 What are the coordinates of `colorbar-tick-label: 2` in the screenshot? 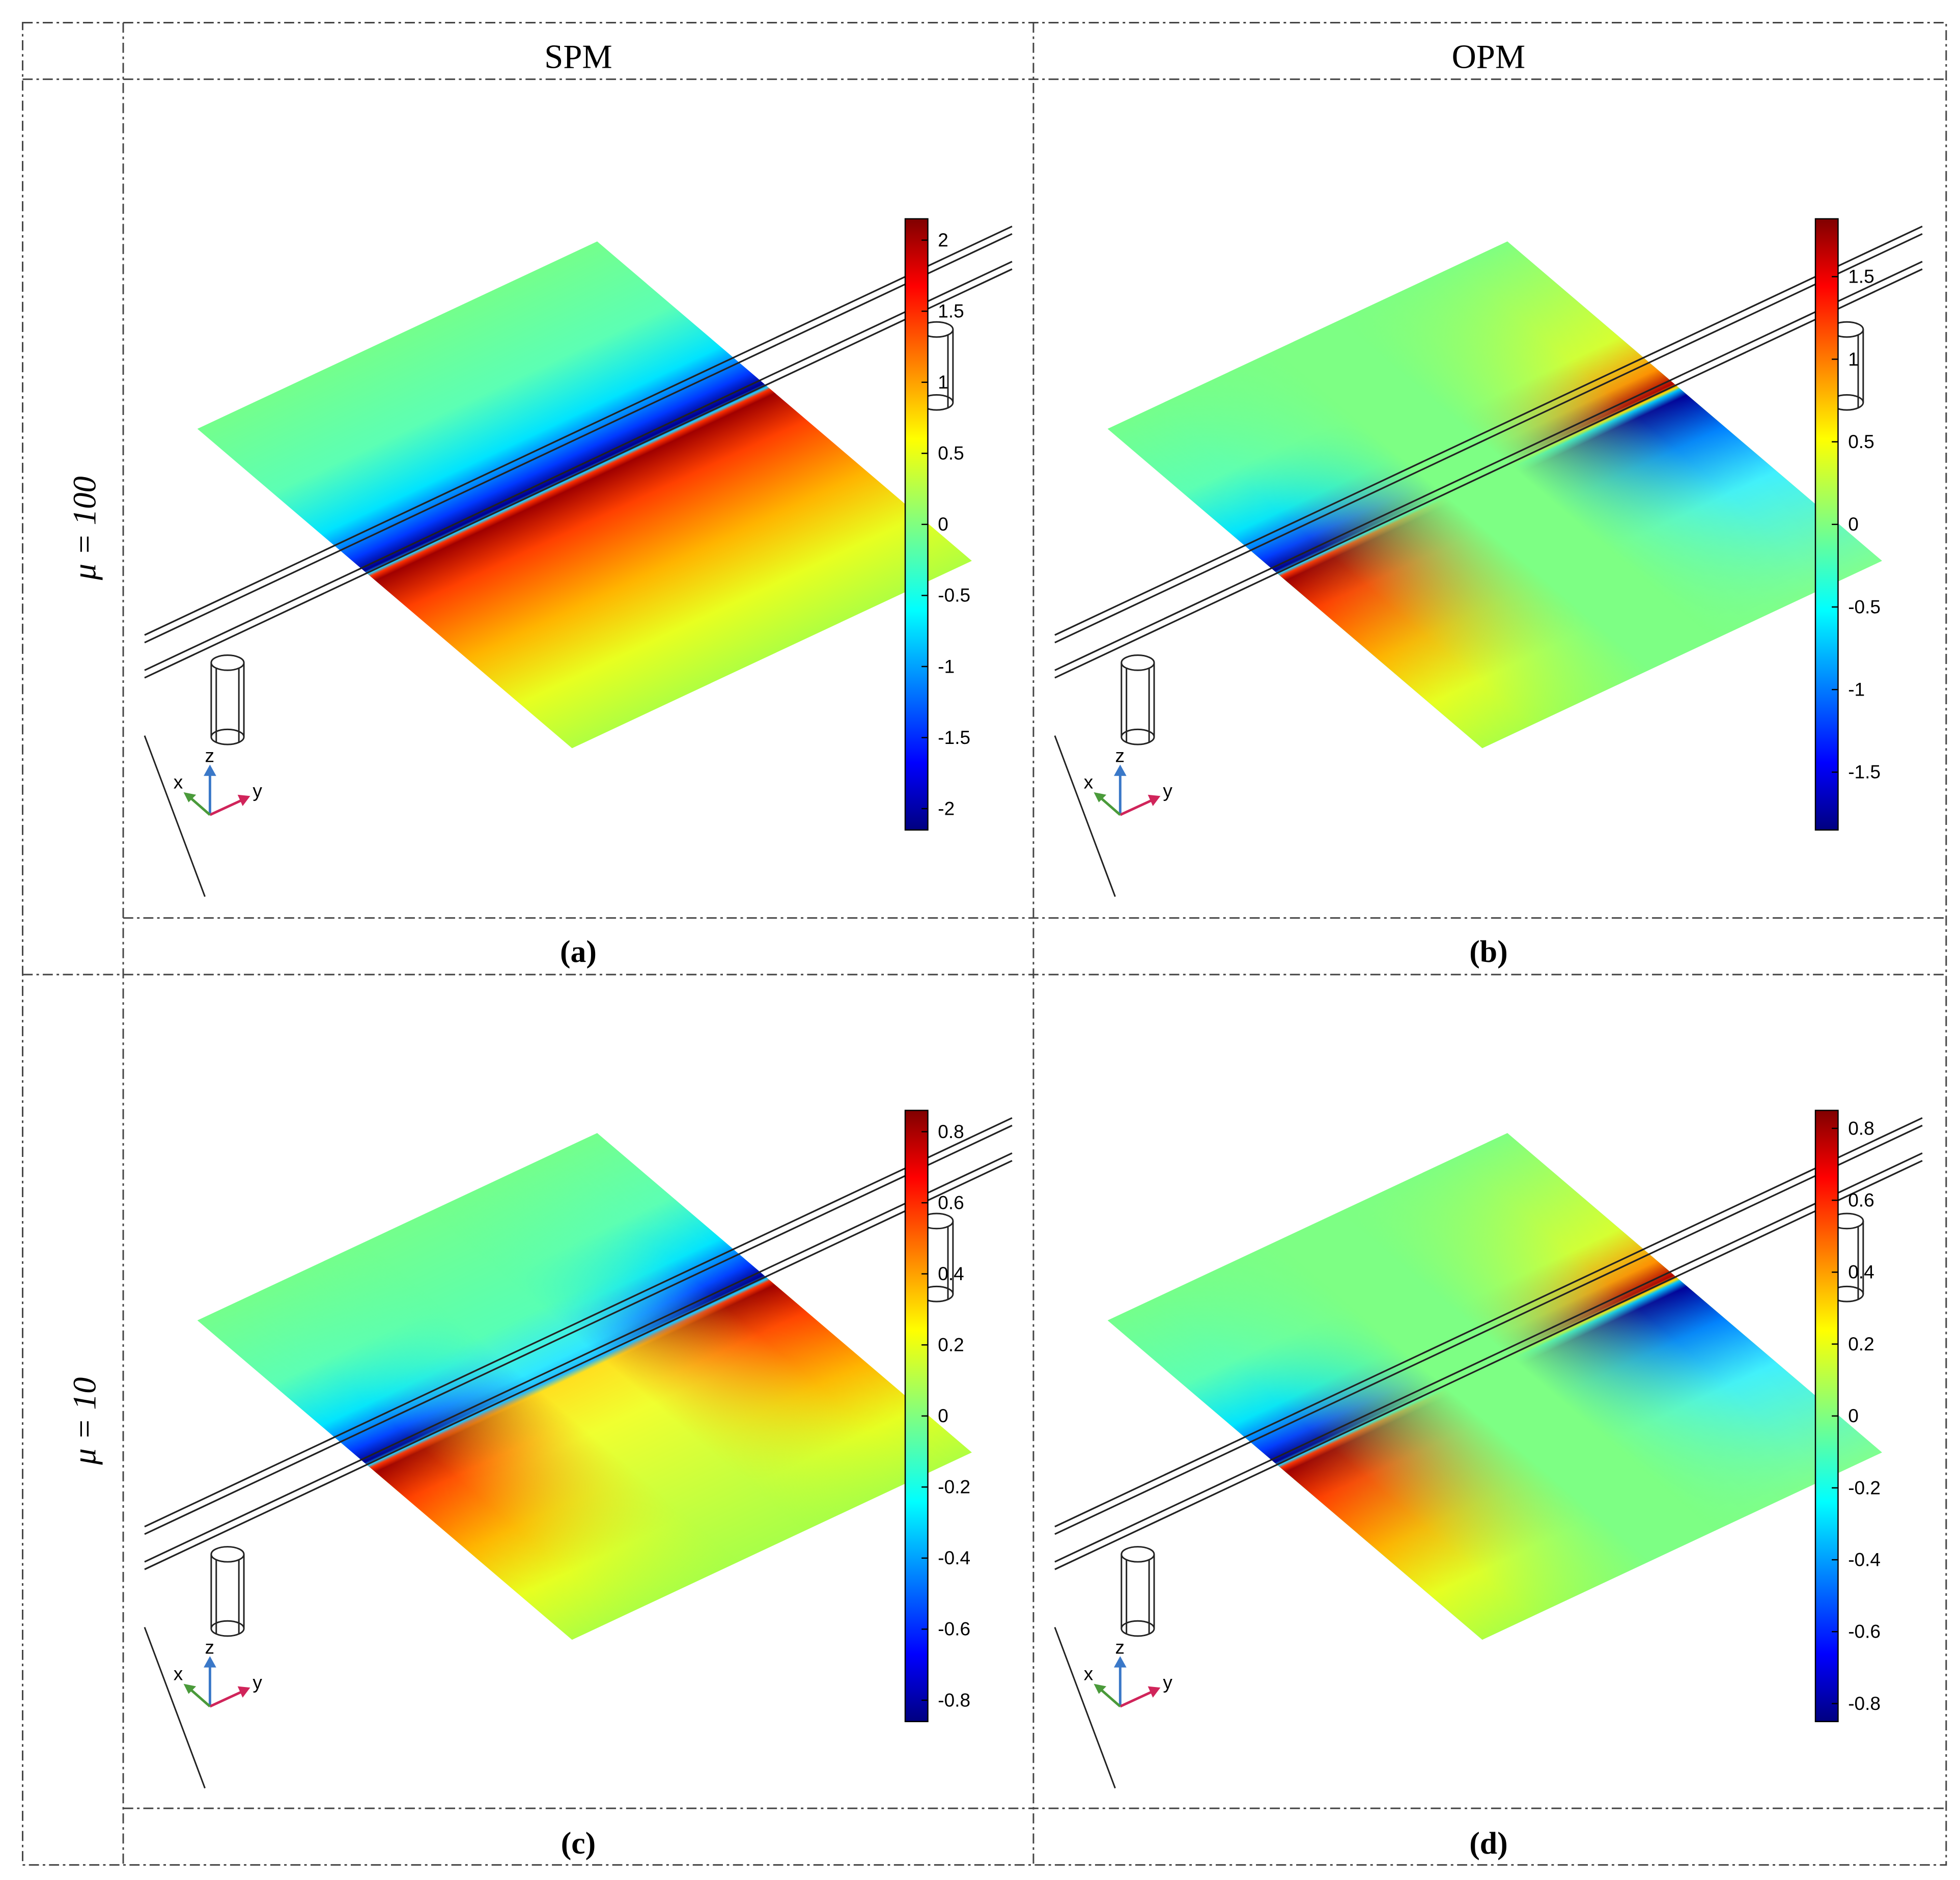 It's located at (943, 240).